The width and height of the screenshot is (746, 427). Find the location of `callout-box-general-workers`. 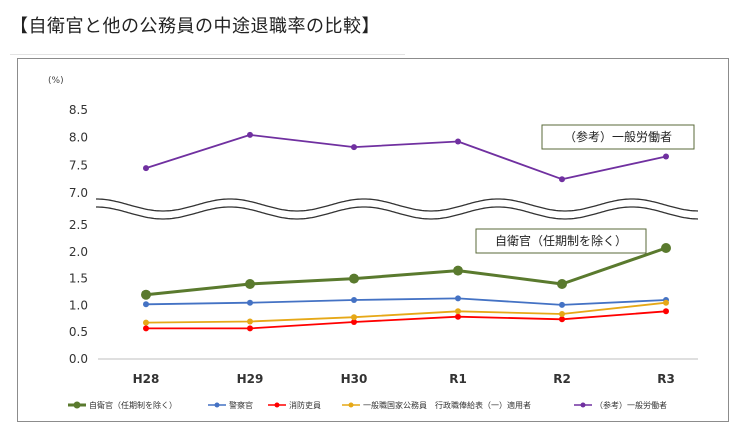

callout-box-general-workers is located at coordinates (618, 137).